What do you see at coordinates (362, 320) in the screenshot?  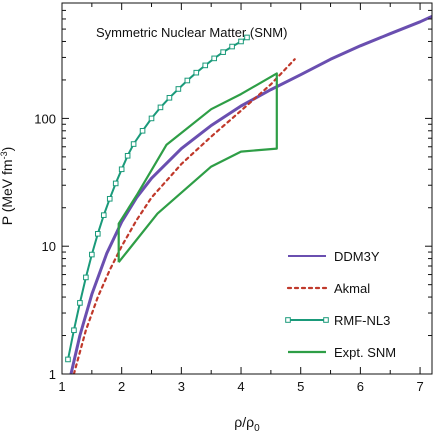 I see `legend-label-rmf-nl3: RMF-NL3` at bounding box center [362, 320].